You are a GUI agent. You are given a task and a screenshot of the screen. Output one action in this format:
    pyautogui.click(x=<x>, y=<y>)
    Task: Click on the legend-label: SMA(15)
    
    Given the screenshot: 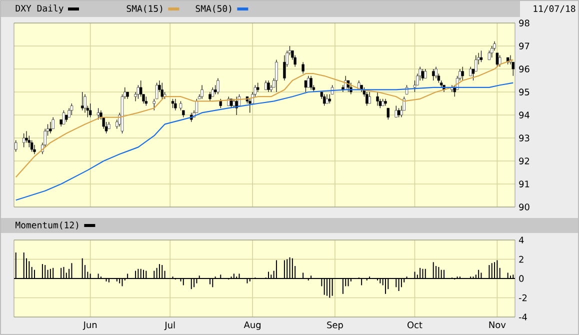 What is the action you would take?
    pyautogui.click(x=144, y=9)
    